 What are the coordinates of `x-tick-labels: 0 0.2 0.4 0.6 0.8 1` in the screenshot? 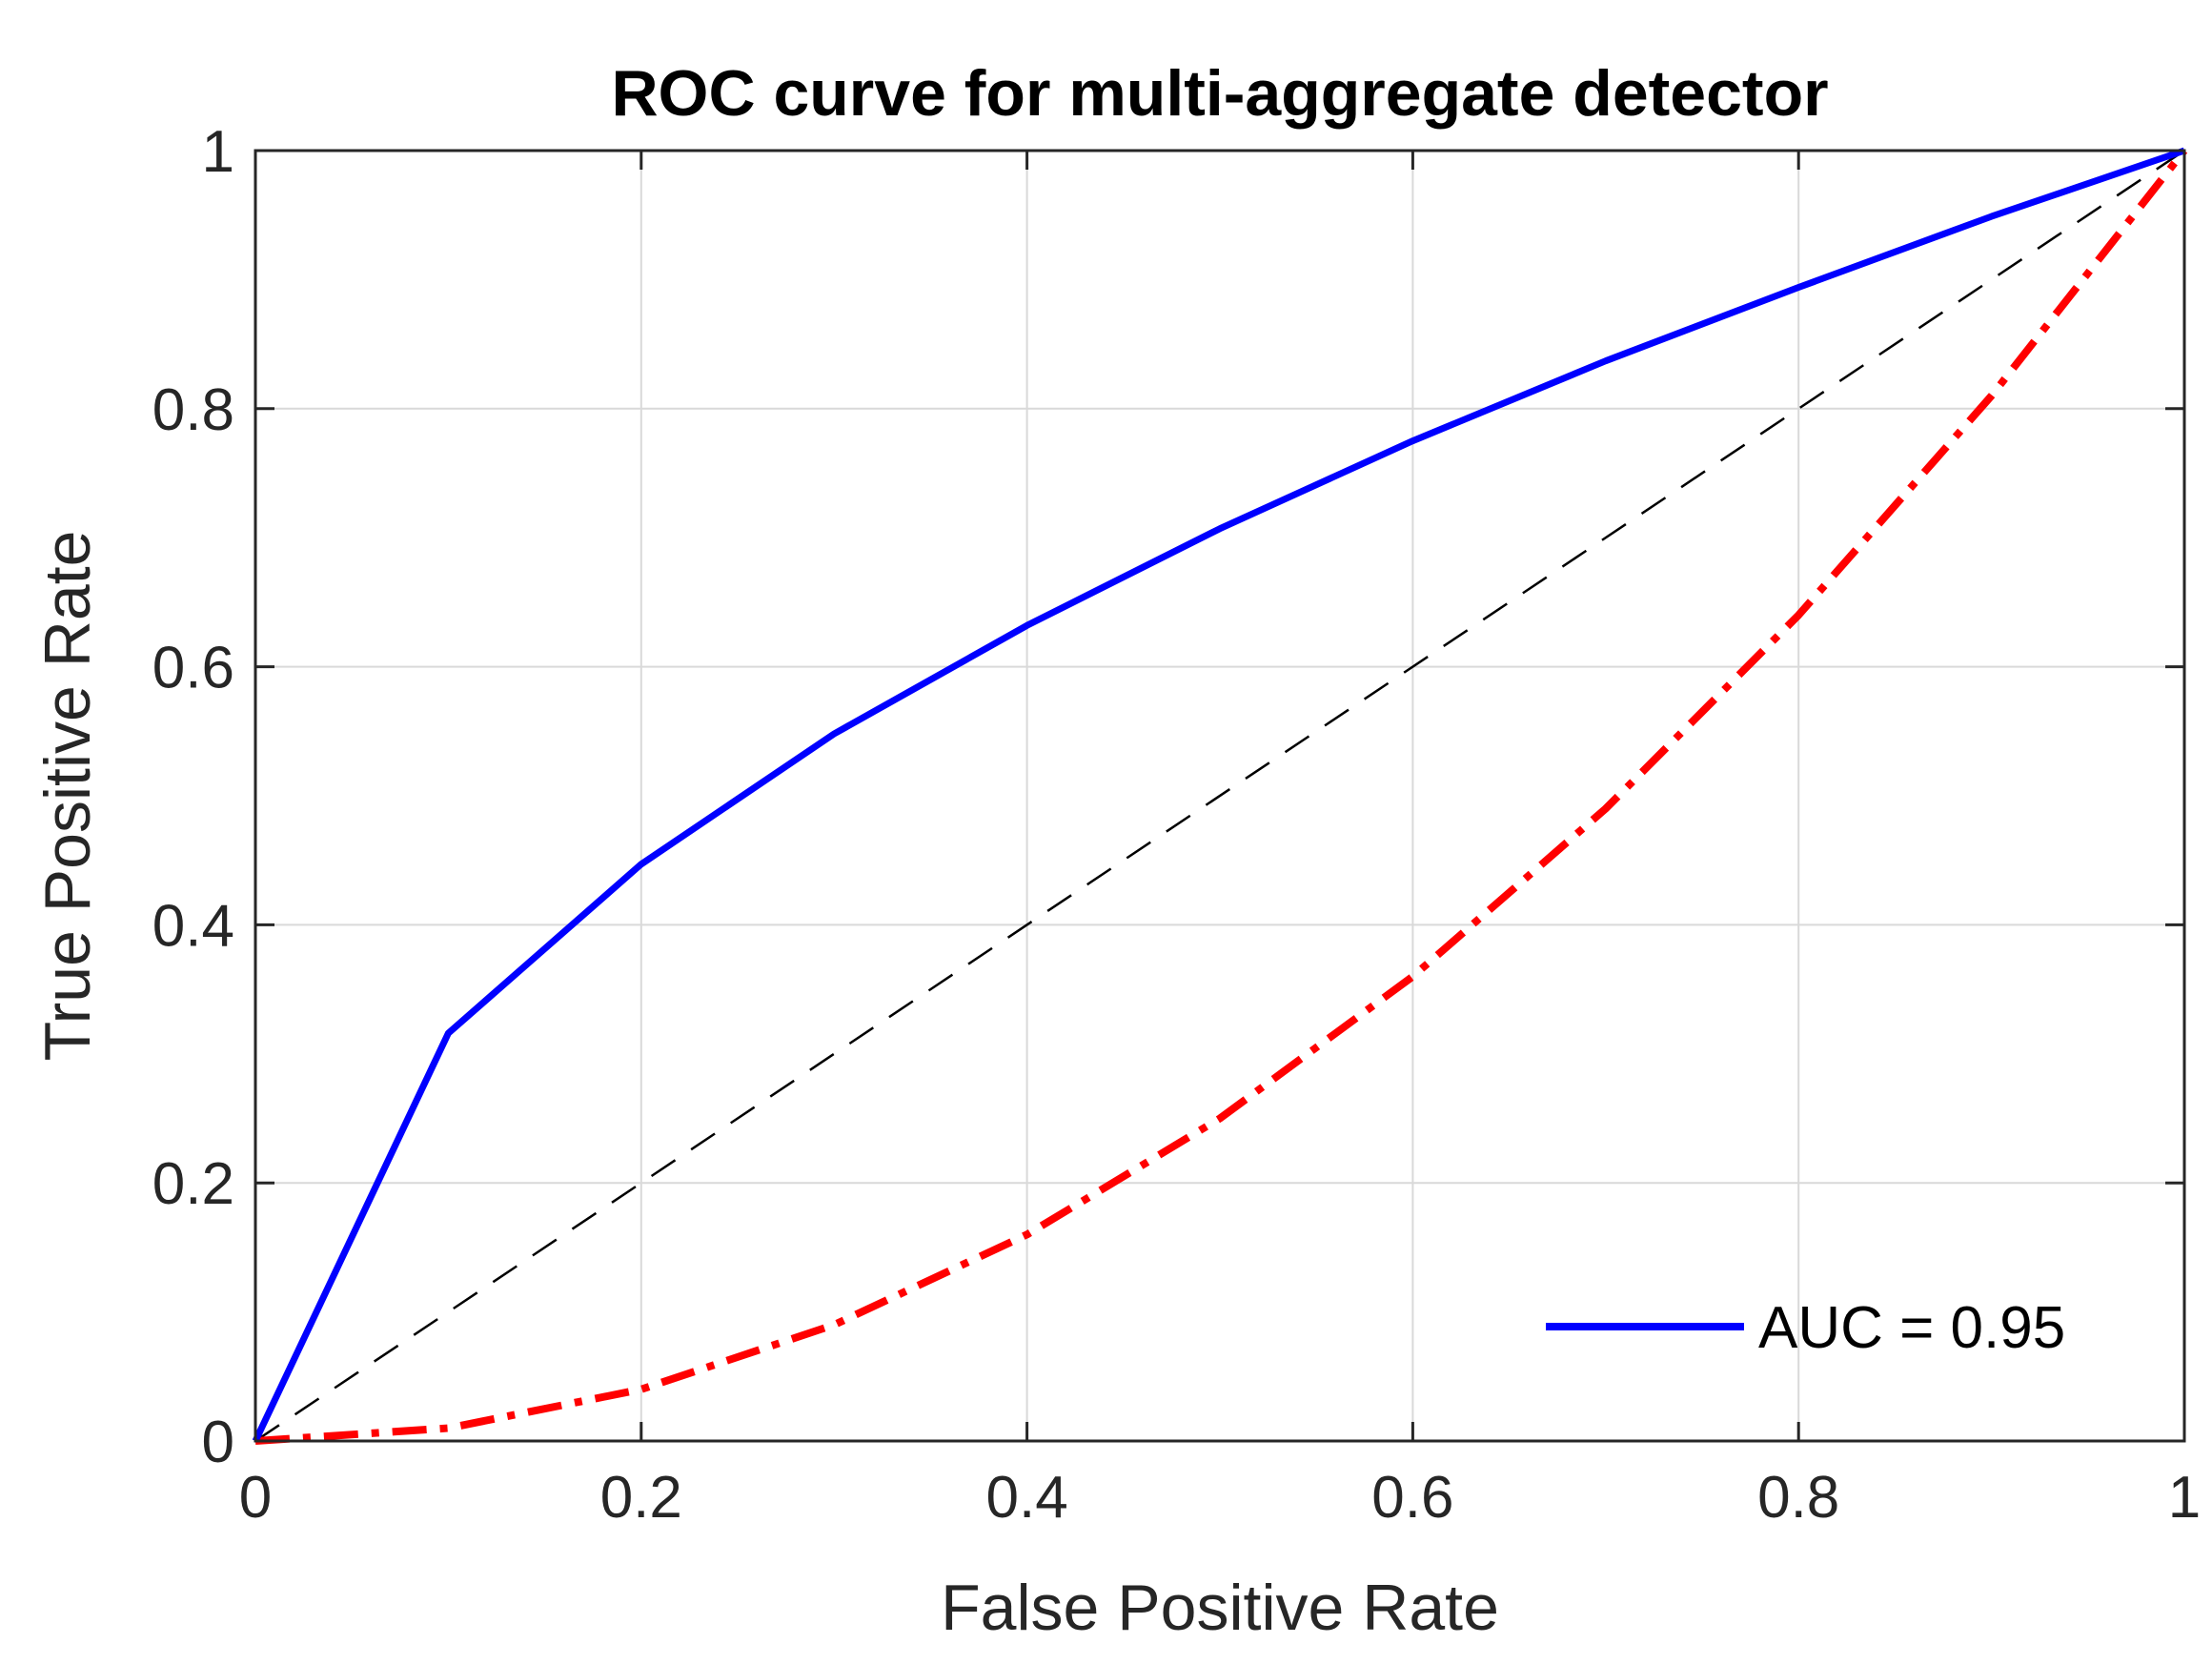 It's located at (1220, 1498).